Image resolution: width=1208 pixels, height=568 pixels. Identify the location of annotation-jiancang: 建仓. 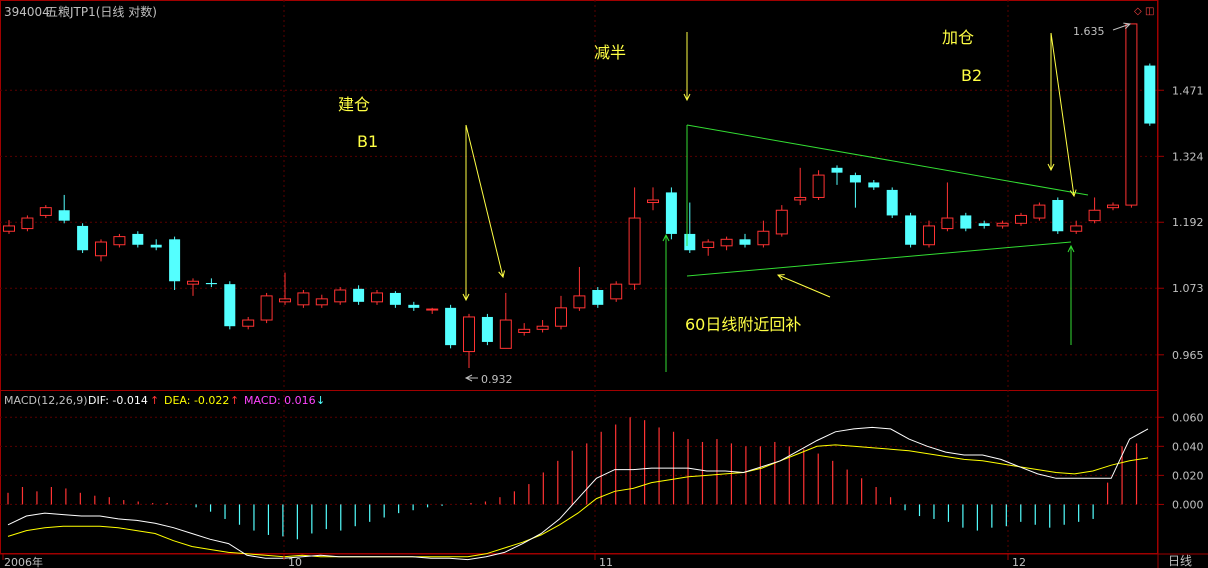
(354, 104).